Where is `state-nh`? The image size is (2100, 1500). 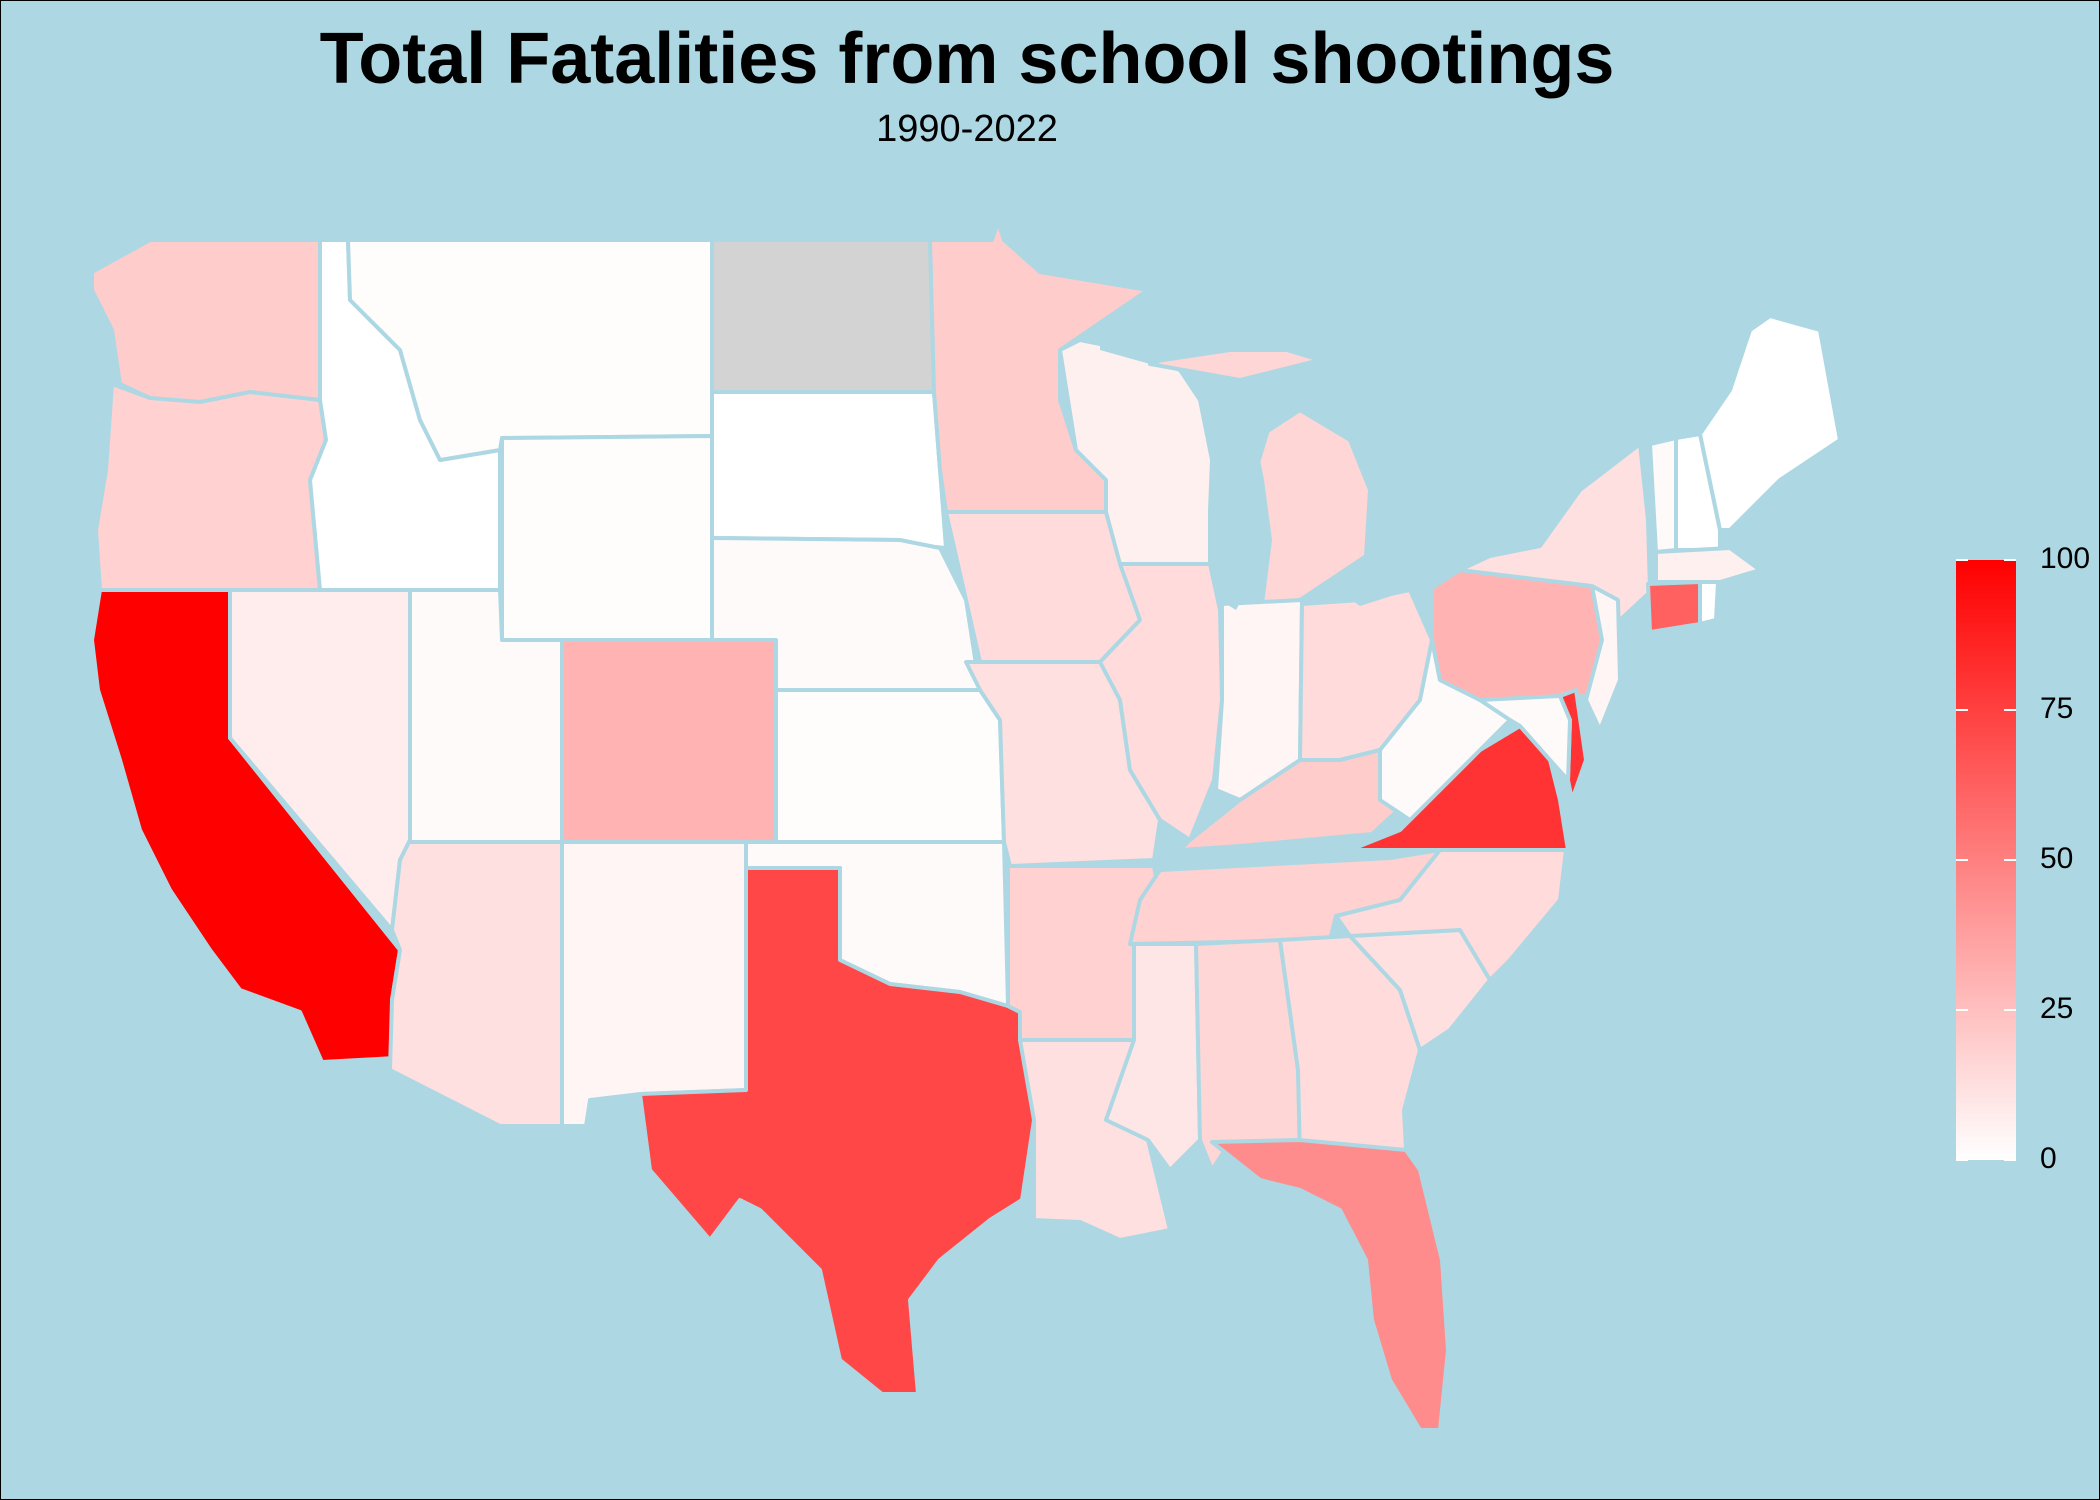
state-nh is located at coordinates (1698, 492).